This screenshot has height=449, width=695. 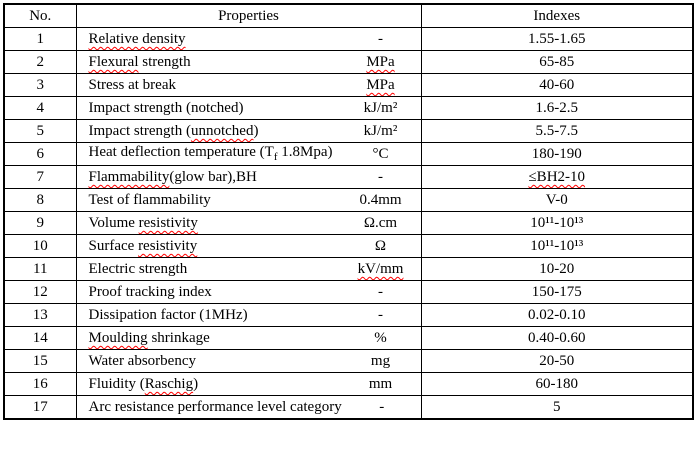 I want to click on table-row: 14 Moulding shrinkage% 0.40-0.60, so click(x=348, y=338).